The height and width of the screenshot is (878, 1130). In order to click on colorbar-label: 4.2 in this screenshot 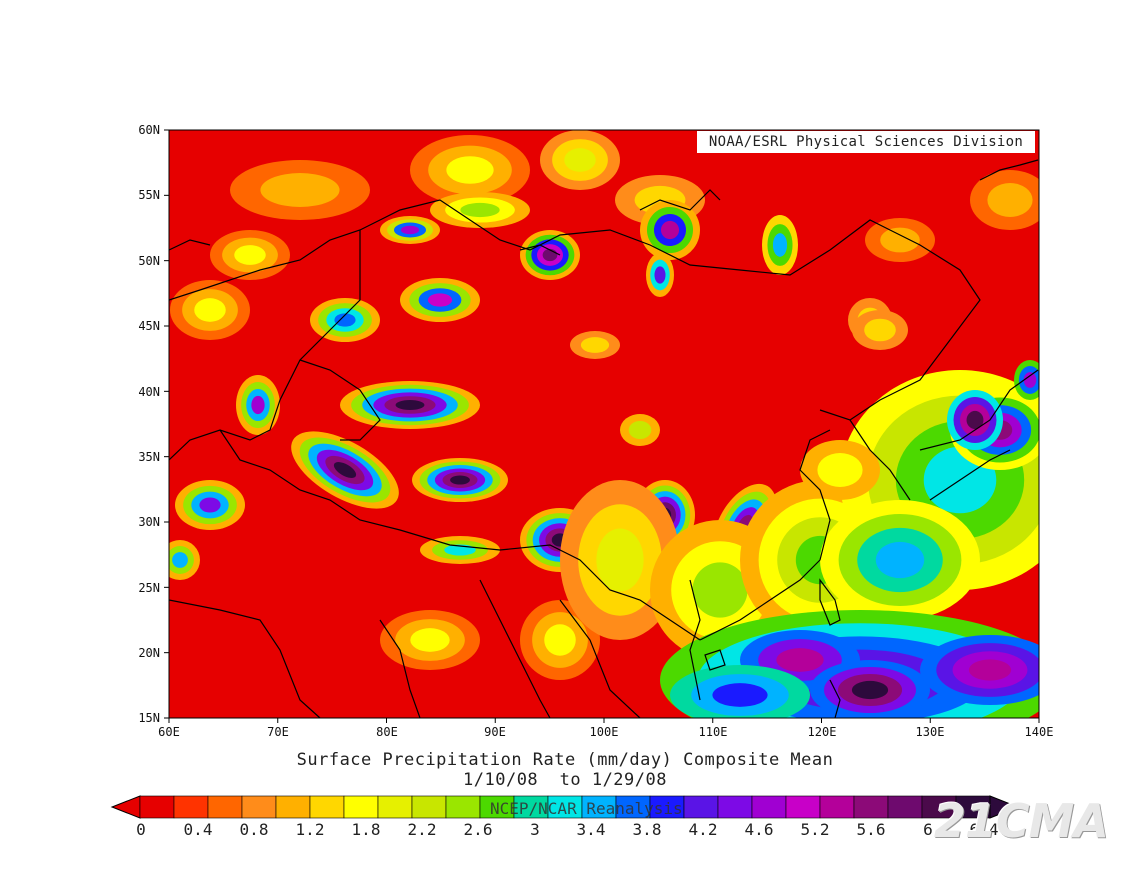, I will do `click(703, 829)`.